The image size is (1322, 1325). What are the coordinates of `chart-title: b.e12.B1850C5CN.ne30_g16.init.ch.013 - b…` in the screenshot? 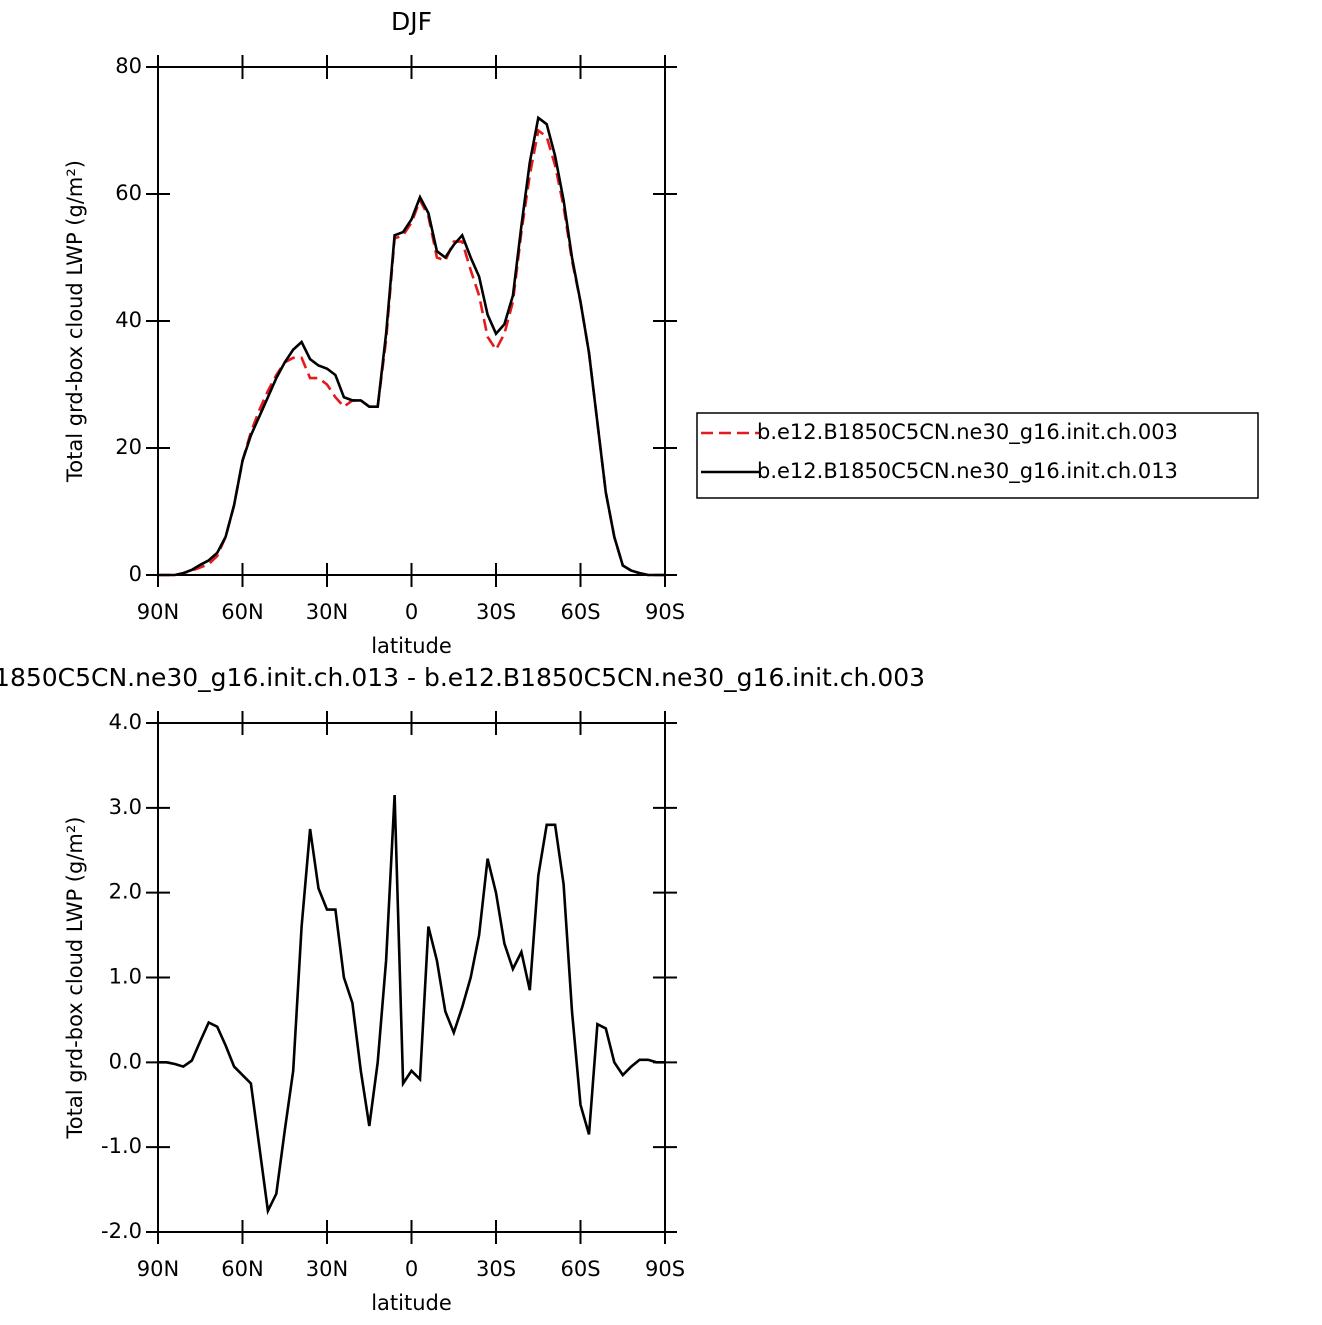 It's located at (462, 677).